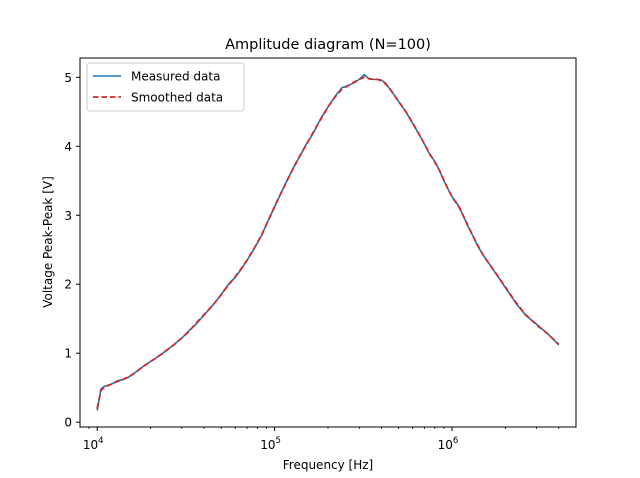  I want to click on legend-box, so click(165, 87).